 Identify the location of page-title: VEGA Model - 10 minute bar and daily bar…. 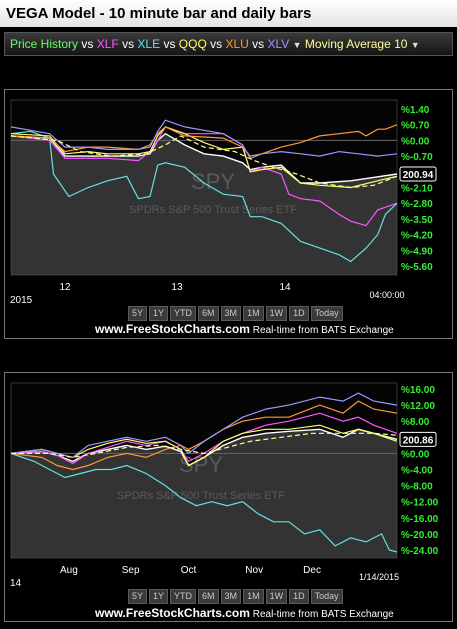
(228, 13).